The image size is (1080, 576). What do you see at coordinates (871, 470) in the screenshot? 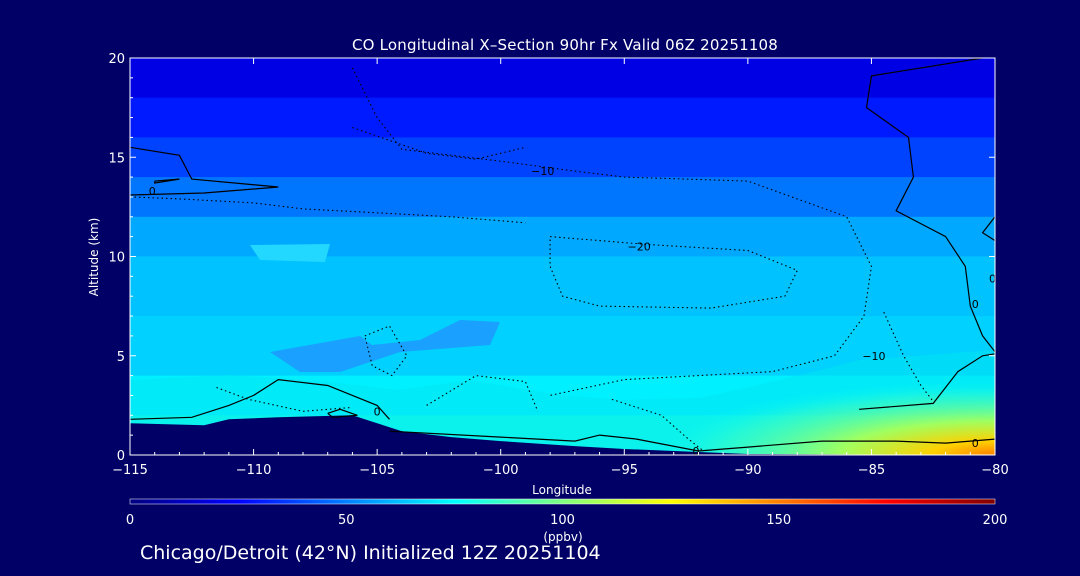
I see `x-tick-label: −85` at bounding box center [871, 470].